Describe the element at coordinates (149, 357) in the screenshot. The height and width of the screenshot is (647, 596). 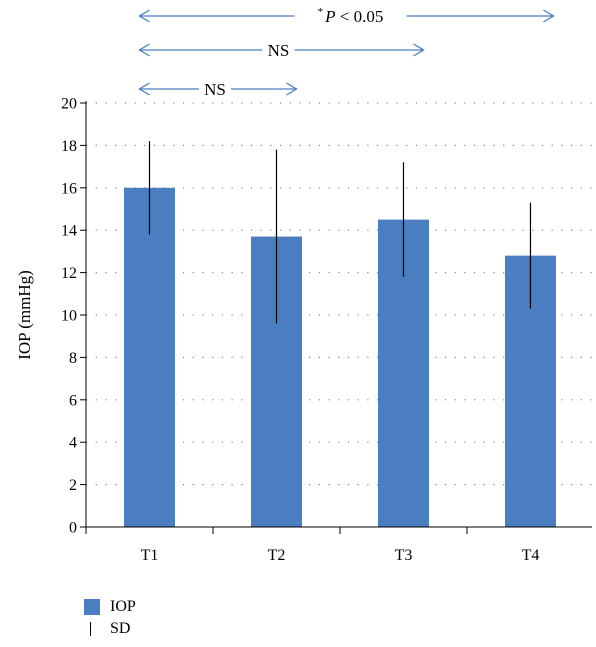
I see `bar-T1` at that location.